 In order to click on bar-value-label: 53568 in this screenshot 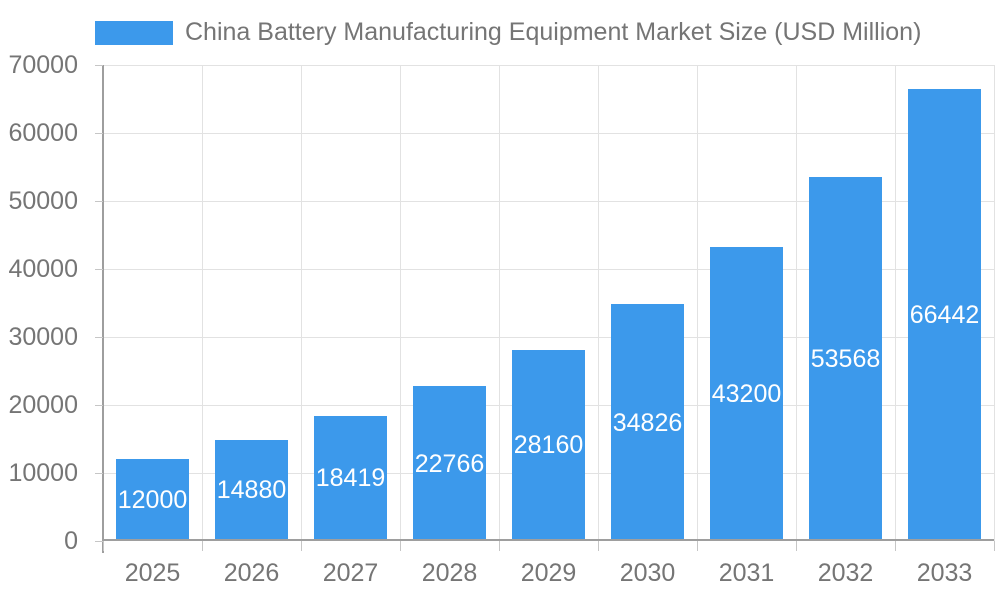, I will do `click(845, 358)`.